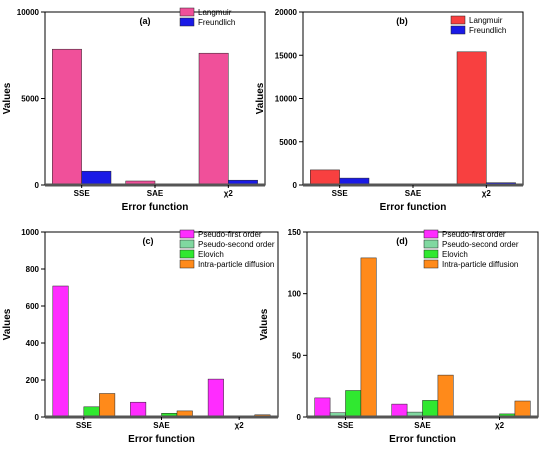  I want to click on y-tick-label: 50, so click(296, 355).